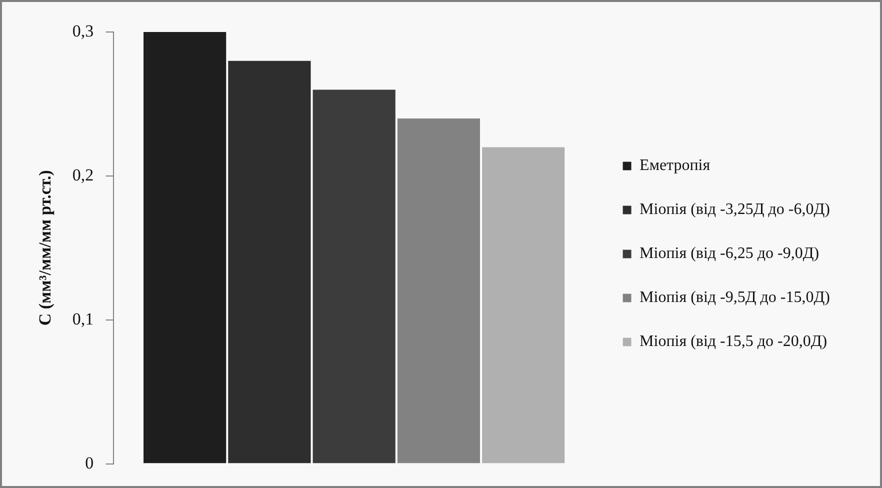  What do you see at coordinates (675, 165) in the screenshot?
I see `legend-label: Еметропія` at bounding box center [675, 165].